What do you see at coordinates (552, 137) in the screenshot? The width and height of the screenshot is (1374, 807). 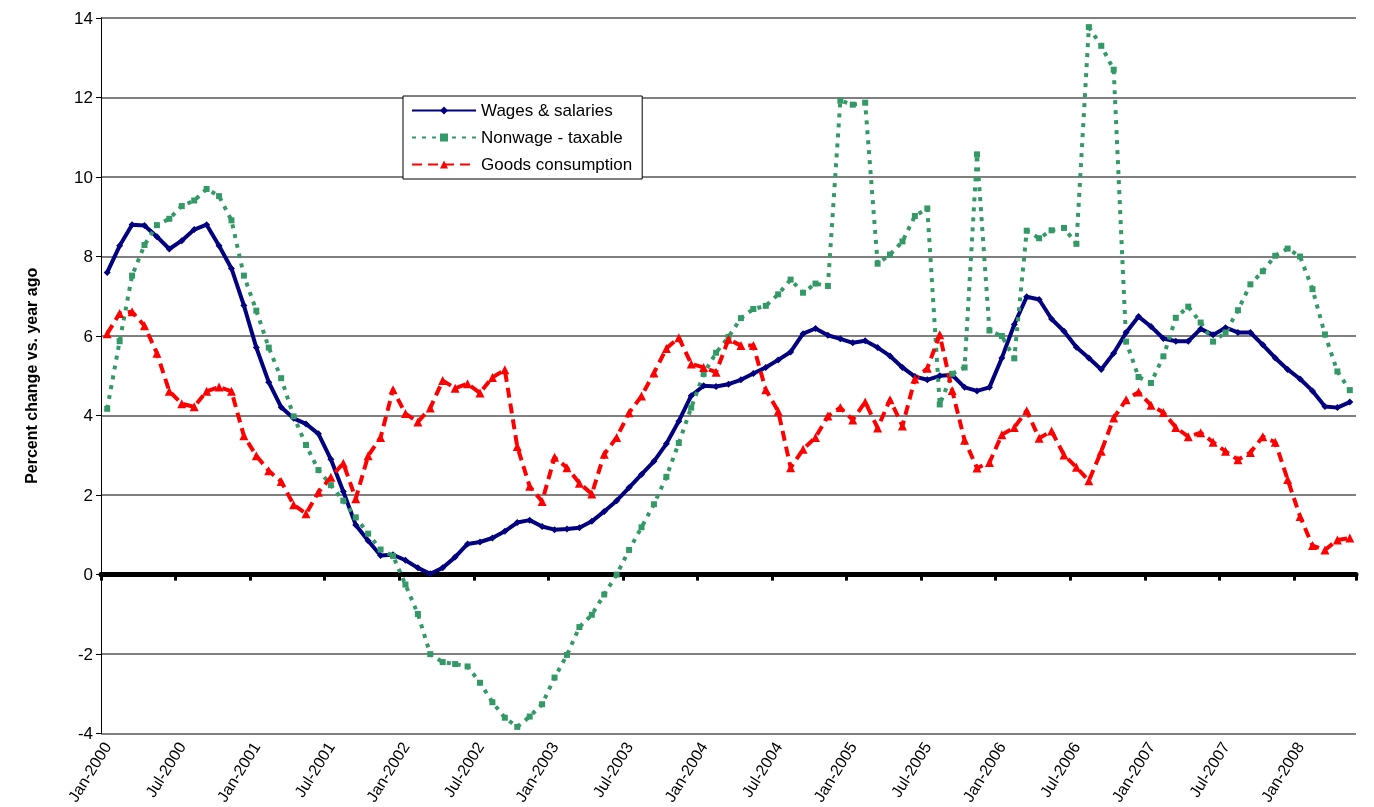 I see `legend-label: Nonwage - taxable` at bounding box center [552, 137].